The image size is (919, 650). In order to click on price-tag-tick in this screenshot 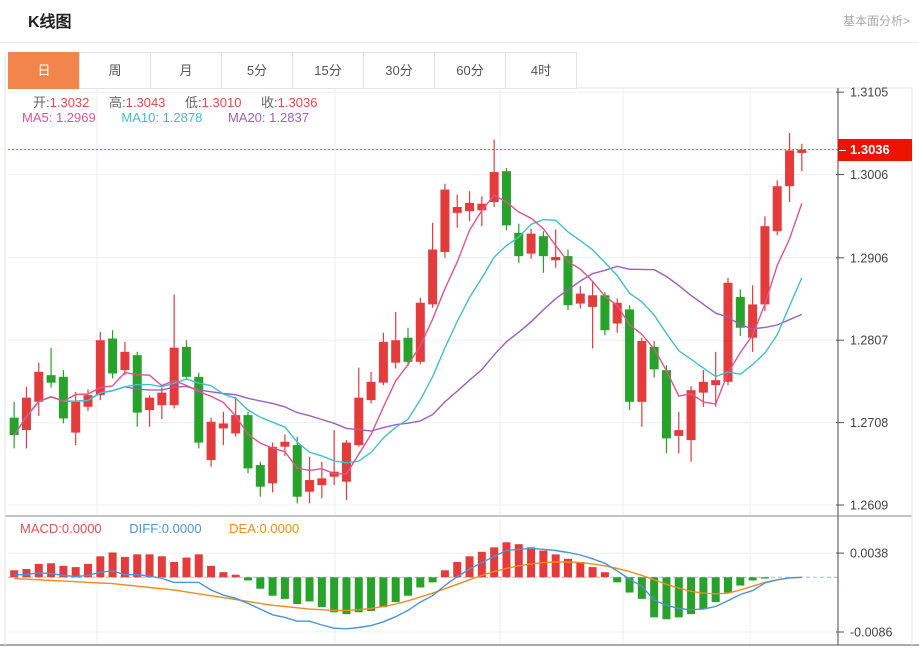, I will do `click(842, 151)`.